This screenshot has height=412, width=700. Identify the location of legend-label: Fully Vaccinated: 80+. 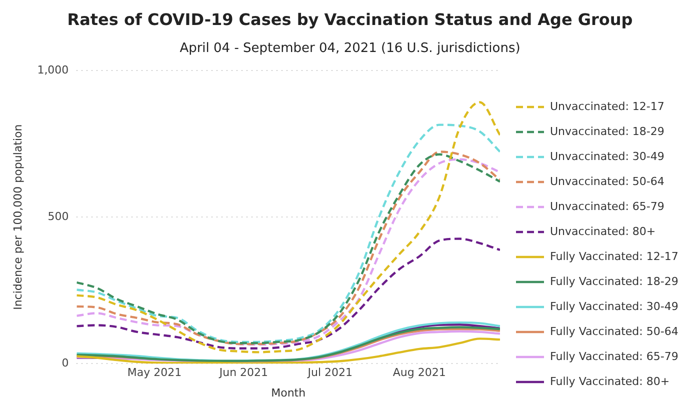
(610, 381).